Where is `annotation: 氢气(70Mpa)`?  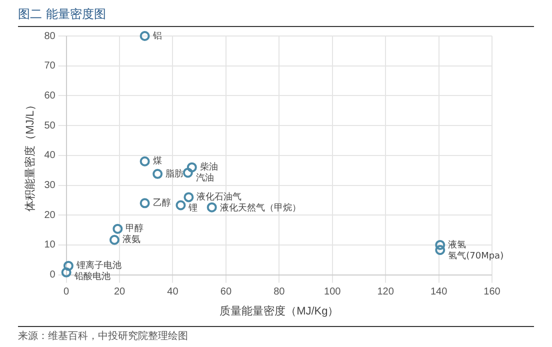 annotation: 氢气(70Mpa) is located at coordinates (476, 256).